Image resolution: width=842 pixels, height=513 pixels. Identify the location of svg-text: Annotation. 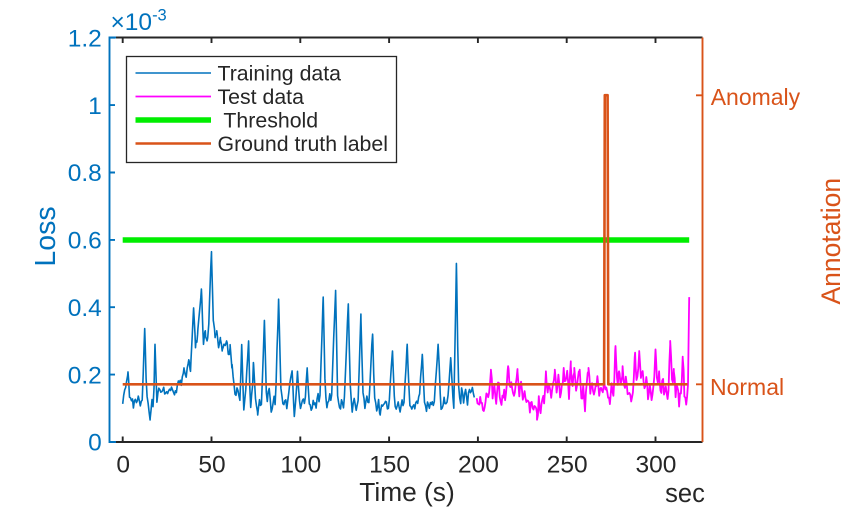
(829, 241).